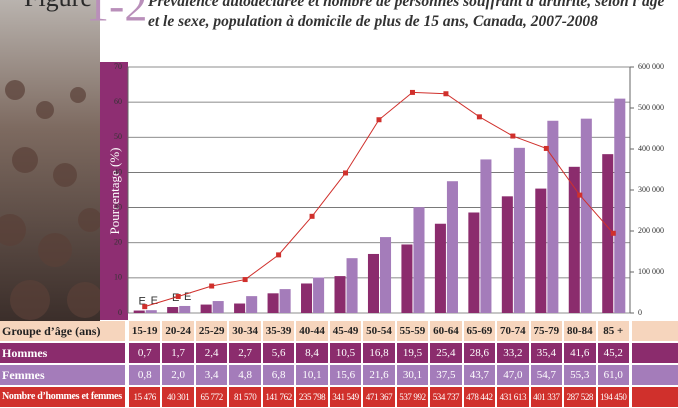 The width and height of the screenshot is (678, 408). I want to click on value-cell: 54,7, so click(546, 375).